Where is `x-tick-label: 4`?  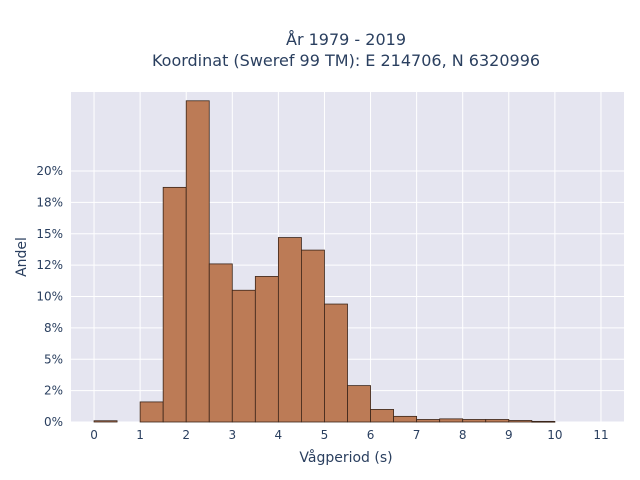
x-tick-label: 4 is located at coordinates (279, 435).